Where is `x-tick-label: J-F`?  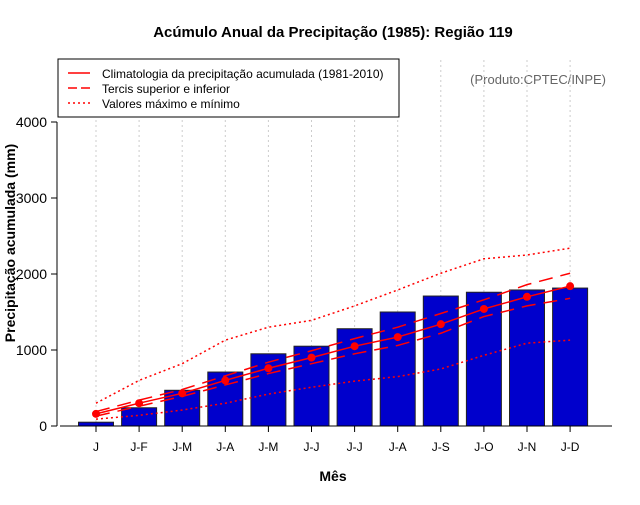 x-tick-label: J-F is located at coordinates (138, 447).